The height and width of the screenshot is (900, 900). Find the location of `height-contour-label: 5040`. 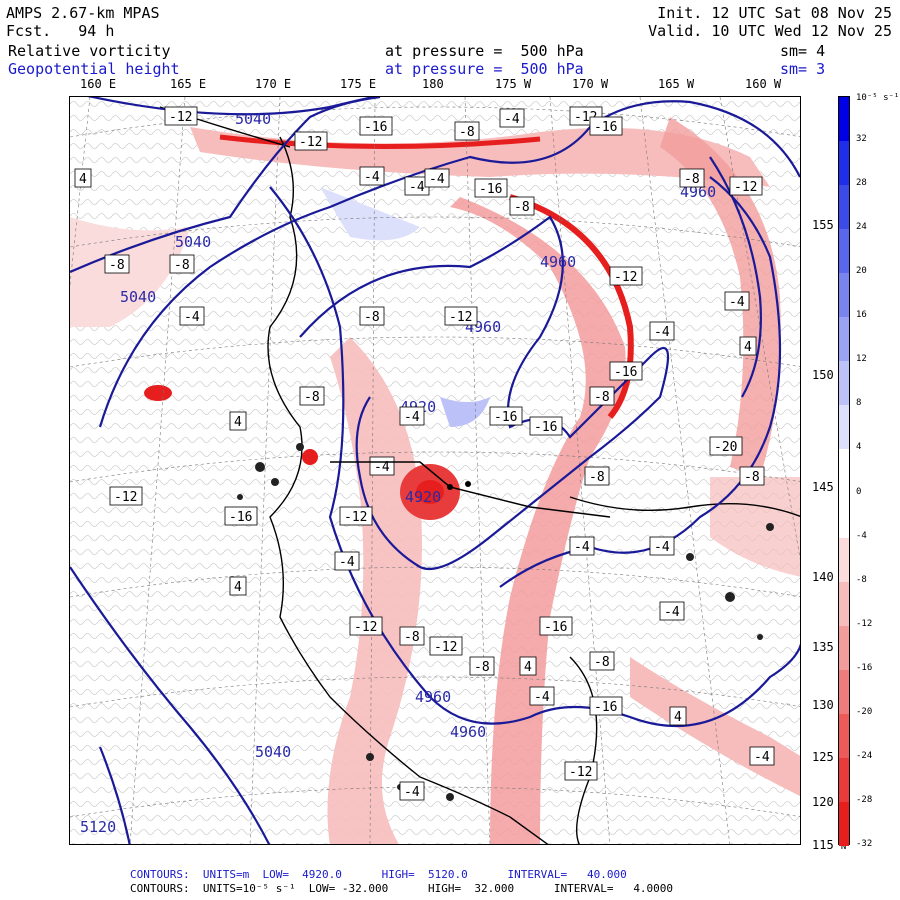

height-contour-label: 5040 is located at coordinates (253, 119).